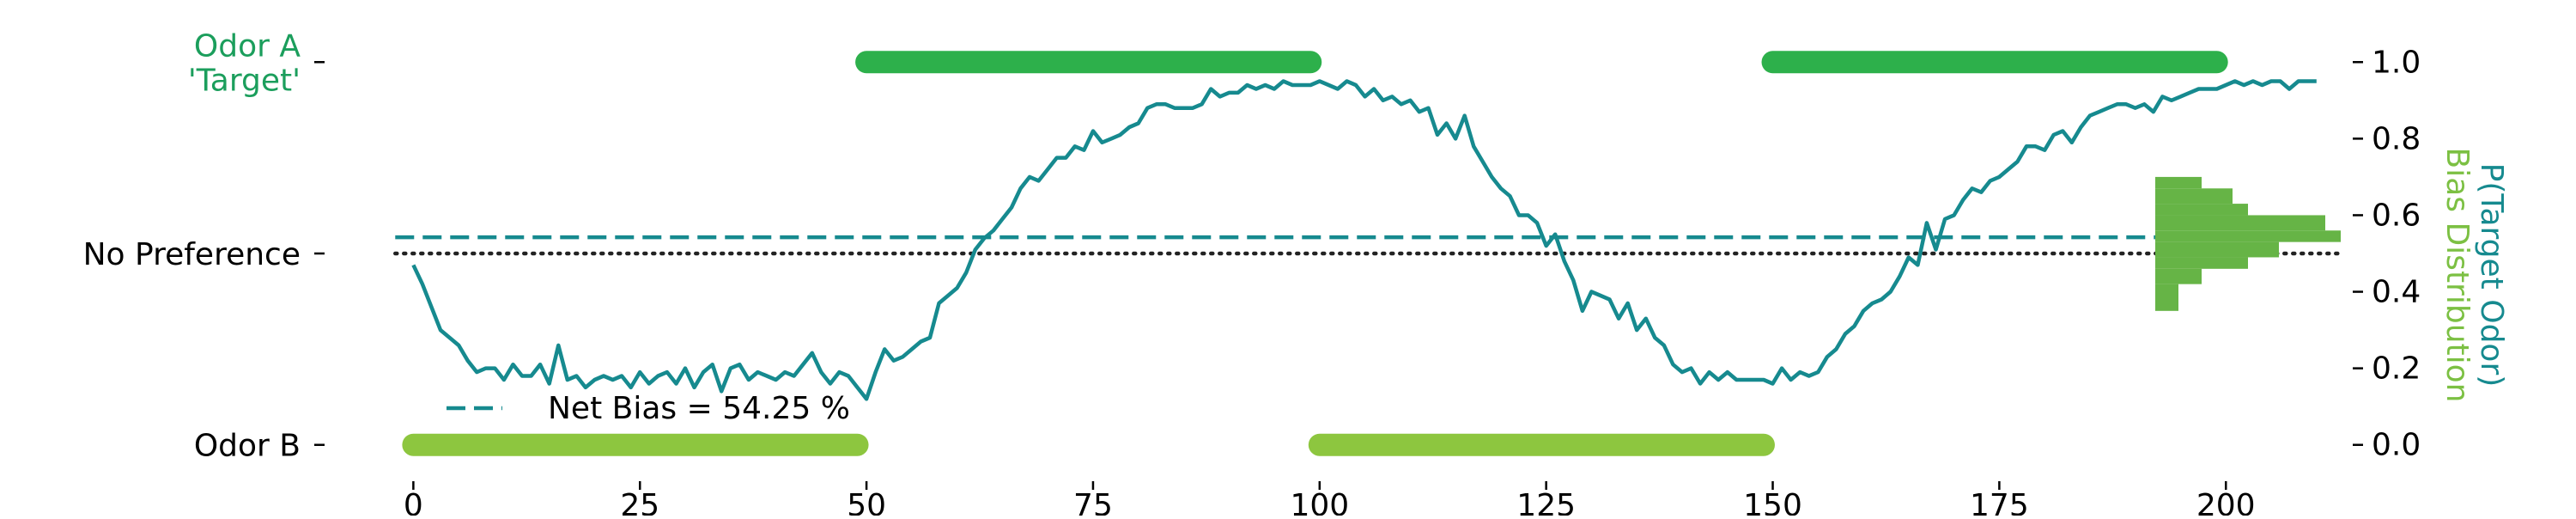  I want to click on x-tick-label: 200, so click(2226, 502).